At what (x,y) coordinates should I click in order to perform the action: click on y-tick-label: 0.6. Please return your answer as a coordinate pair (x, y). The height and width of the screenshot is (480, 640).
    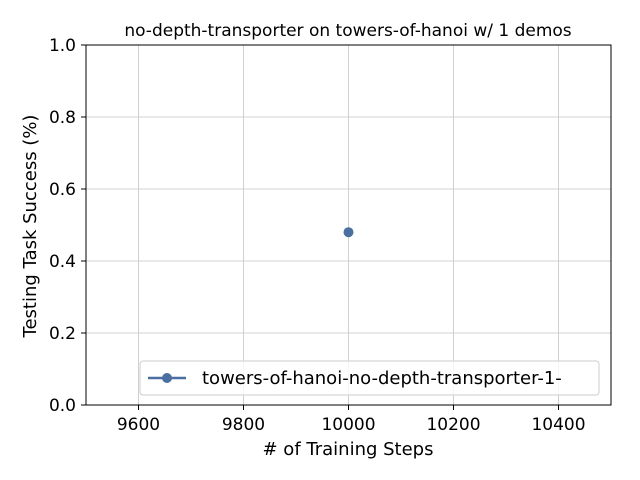
    Looking at the image, I should click on (62, 190).